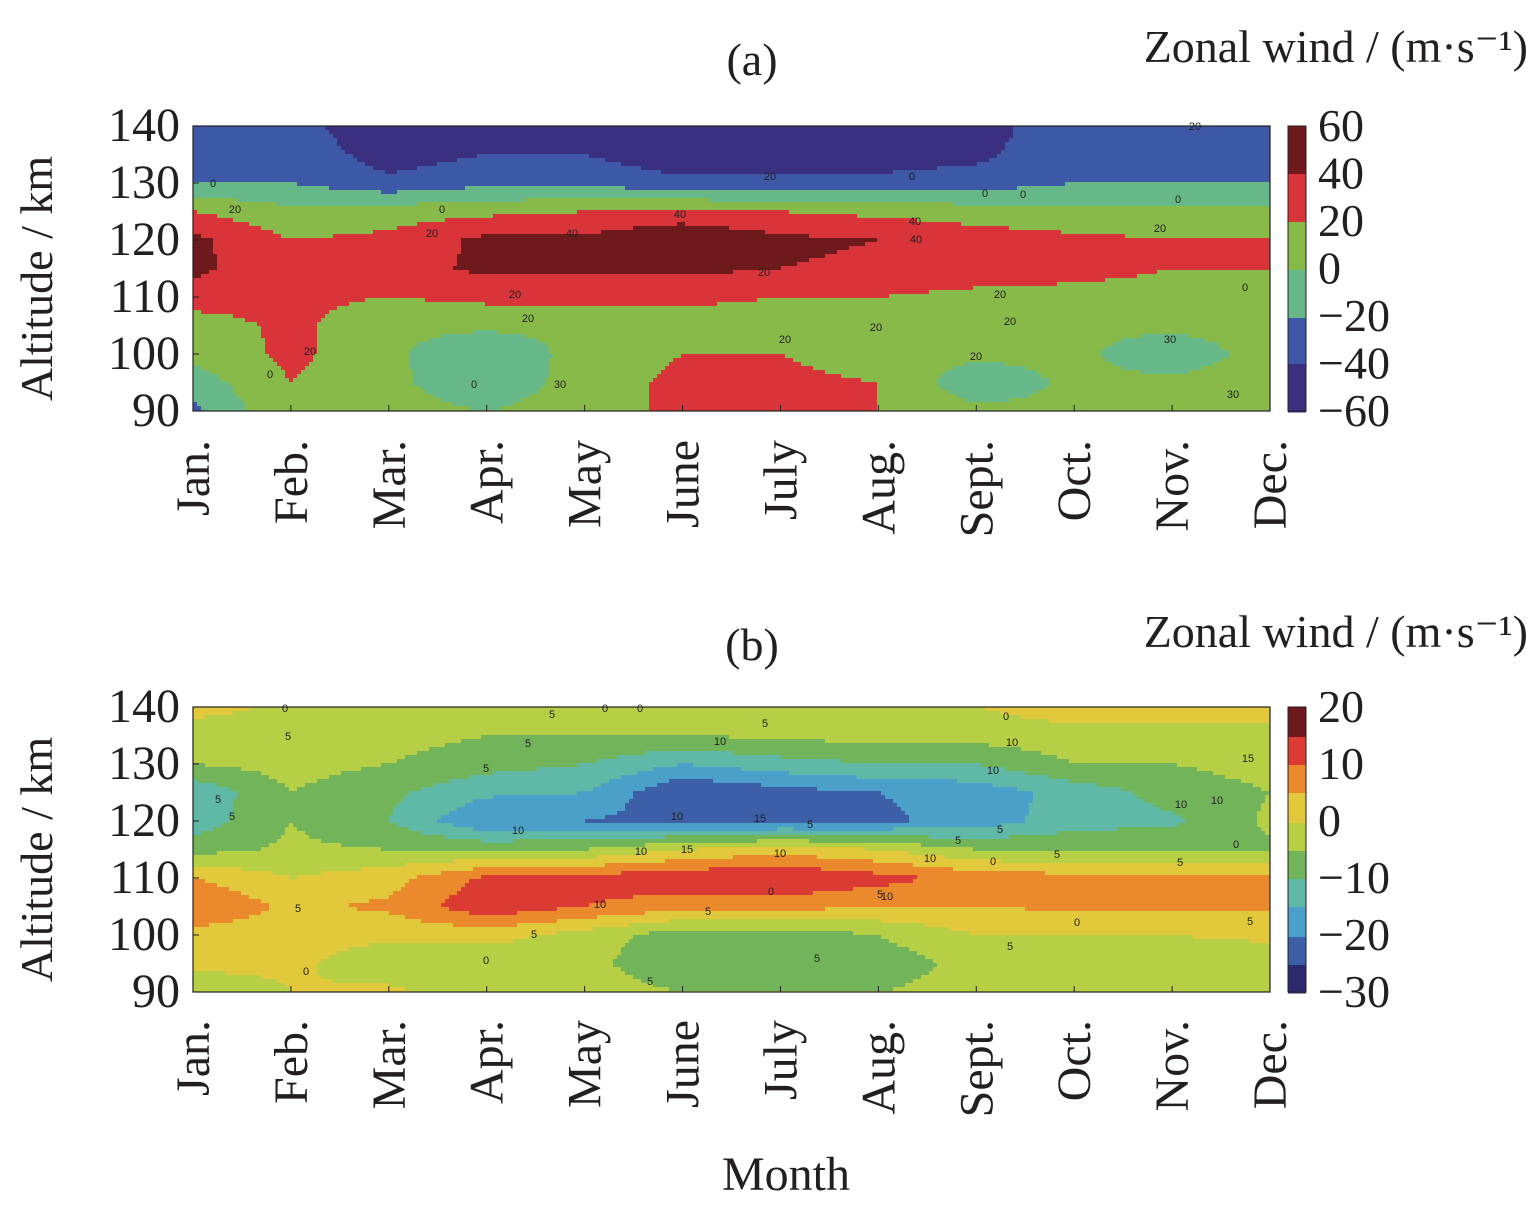 Image resolution: width=1535 pixels, height=1213 pixels. What do you see at coordinates (1354, 315) in the screenshot?
I see `colorbar-tick-label: −20` at bounding box center [1354, 315].